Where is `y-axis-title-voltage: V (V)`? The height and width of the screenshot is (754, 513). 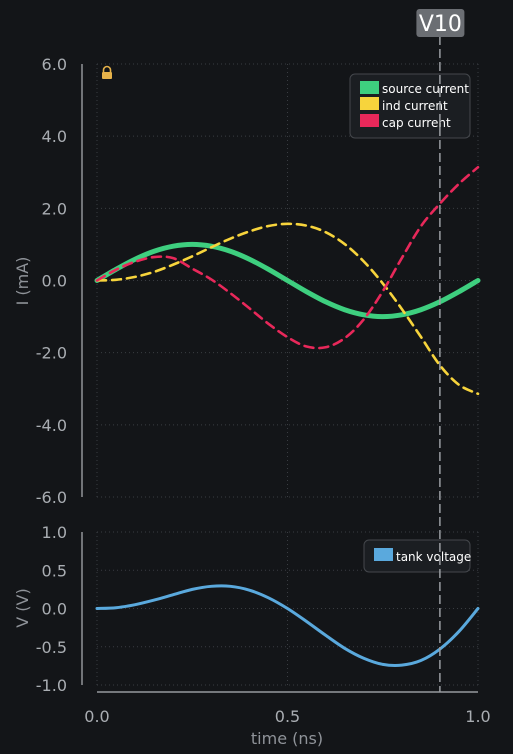
y-axis-title-voltage: V (V) is located at coordinates (22, 607).